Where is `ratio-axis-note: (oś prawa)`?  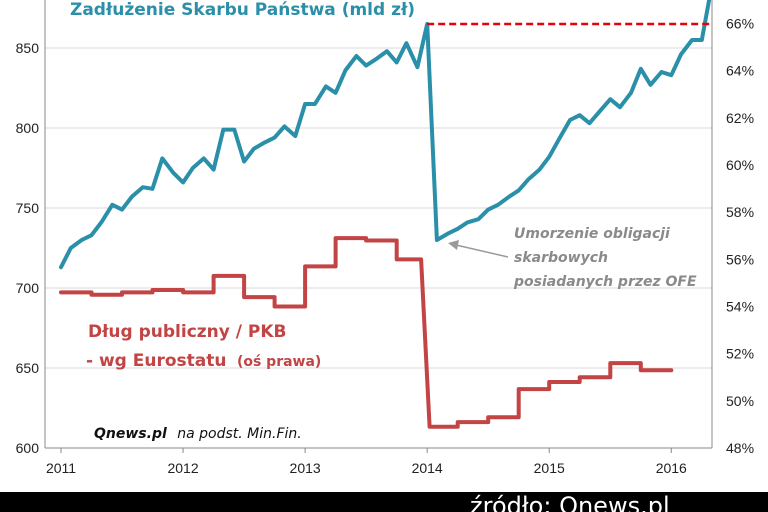 ratio-axis-note: (oś prawa) is located at coordinates (279, 362).